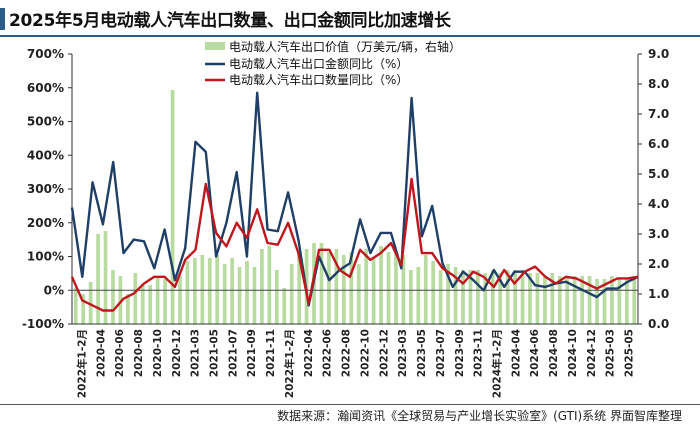 The image size is (700, 431). Describe the element at coordinates (535, 353) in the screenshot. I see `x-tick-label: 2024-06` at that location.